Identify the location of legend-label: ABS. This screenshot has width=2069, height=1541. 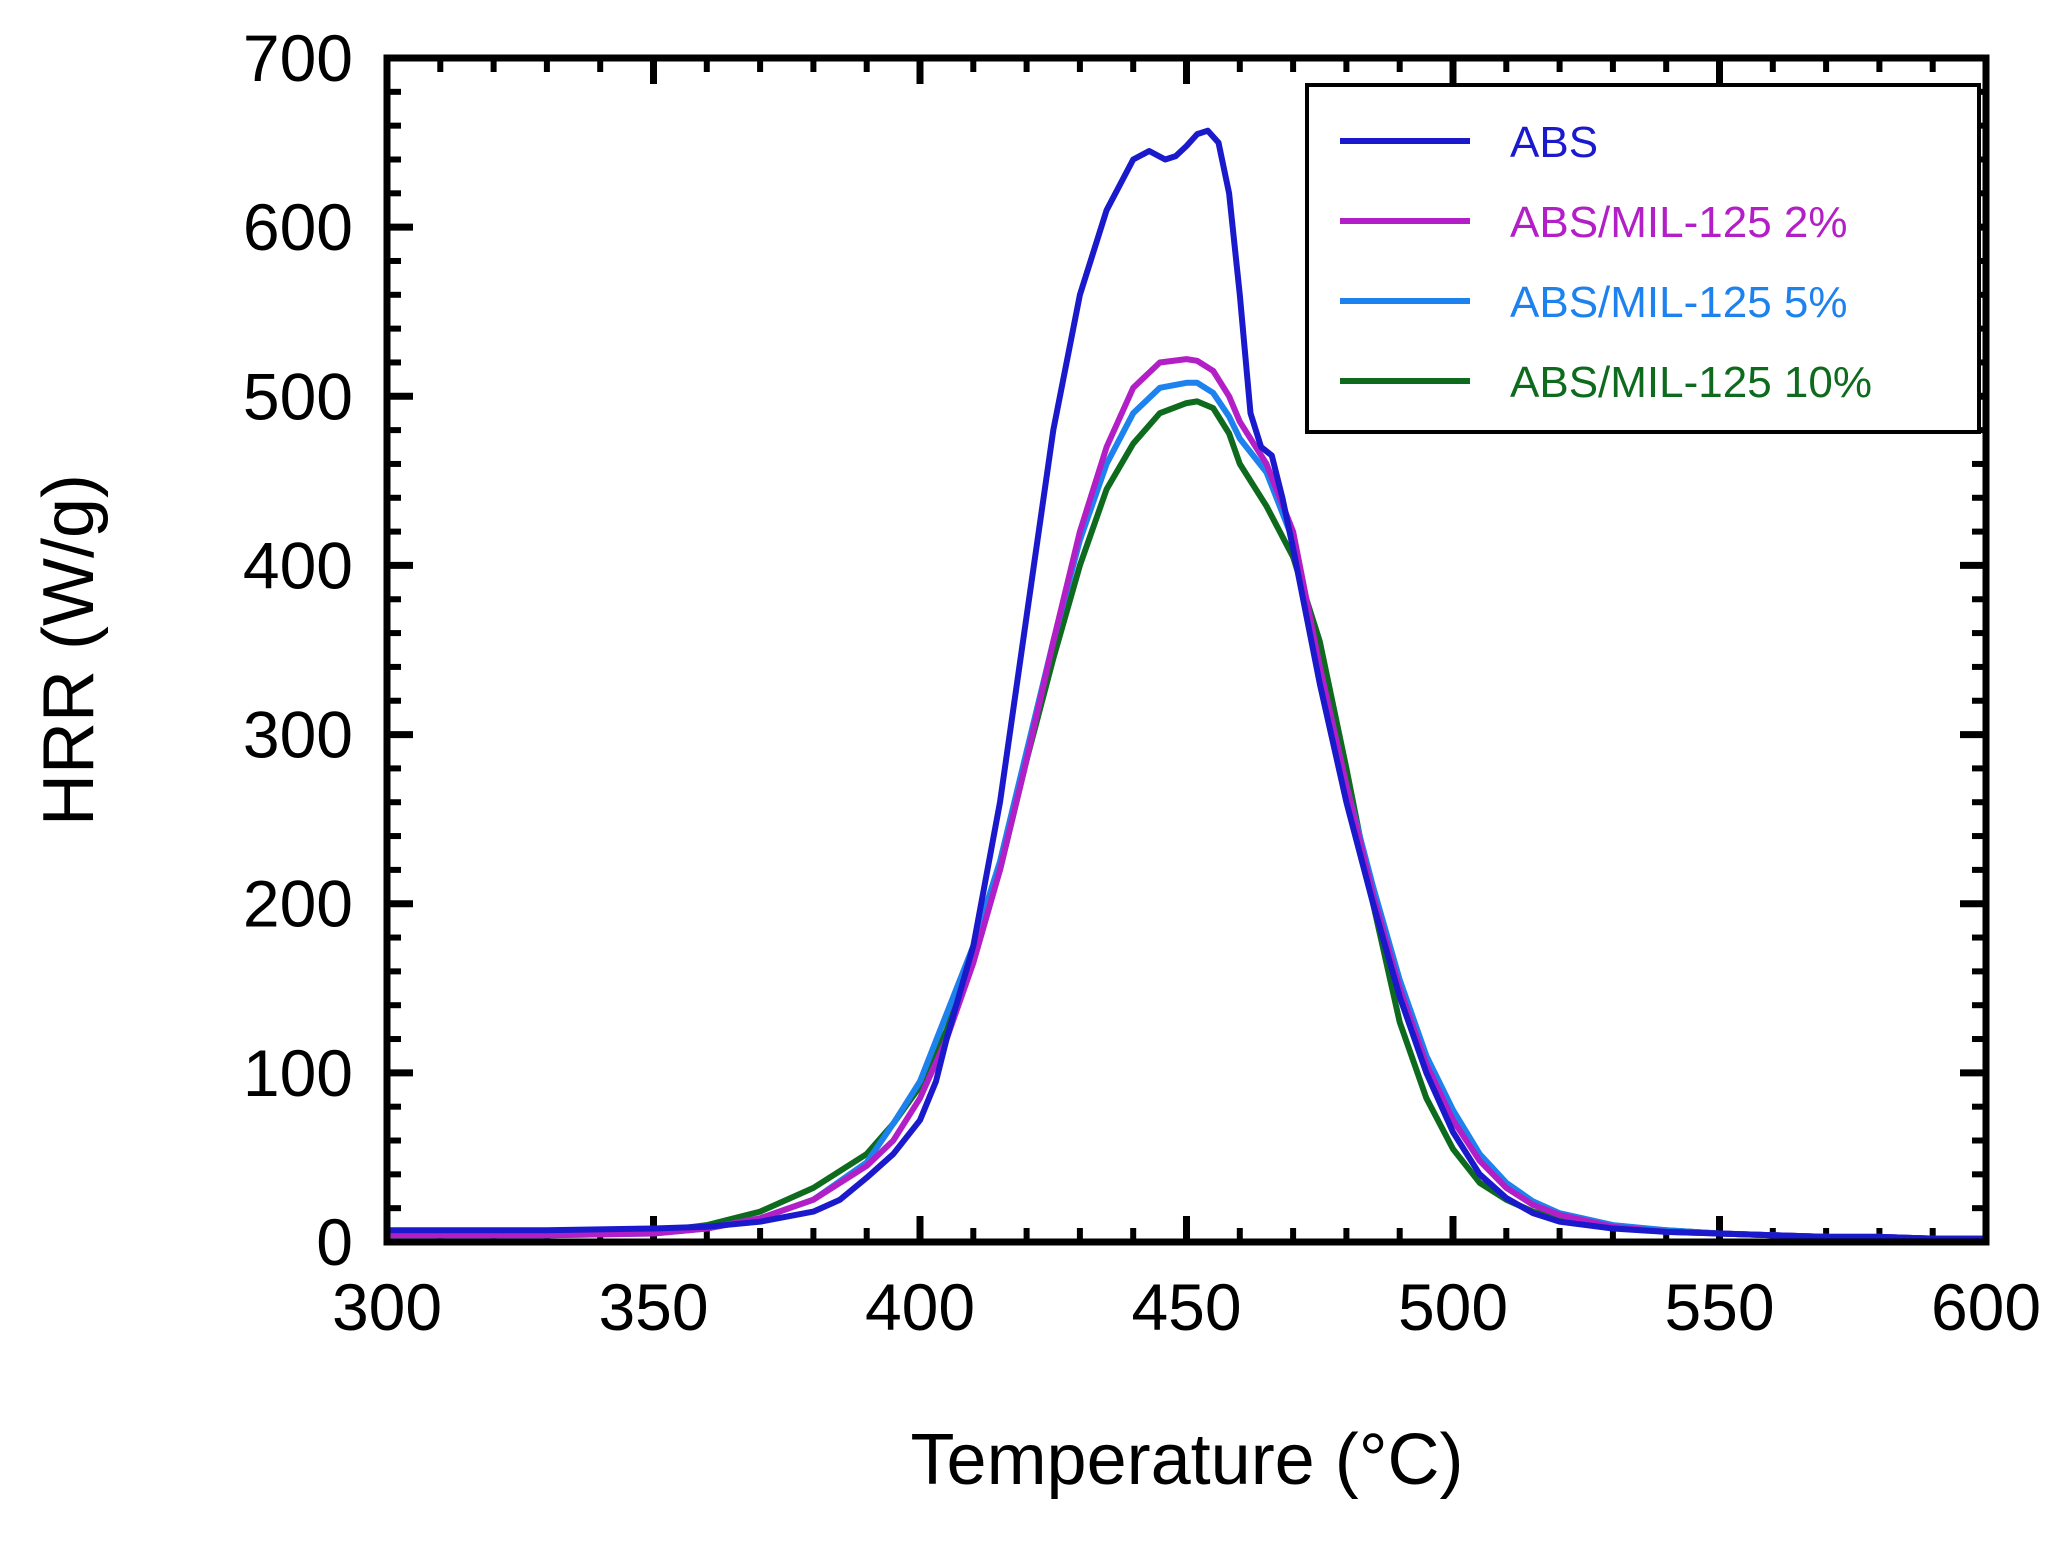
(1554, 142).